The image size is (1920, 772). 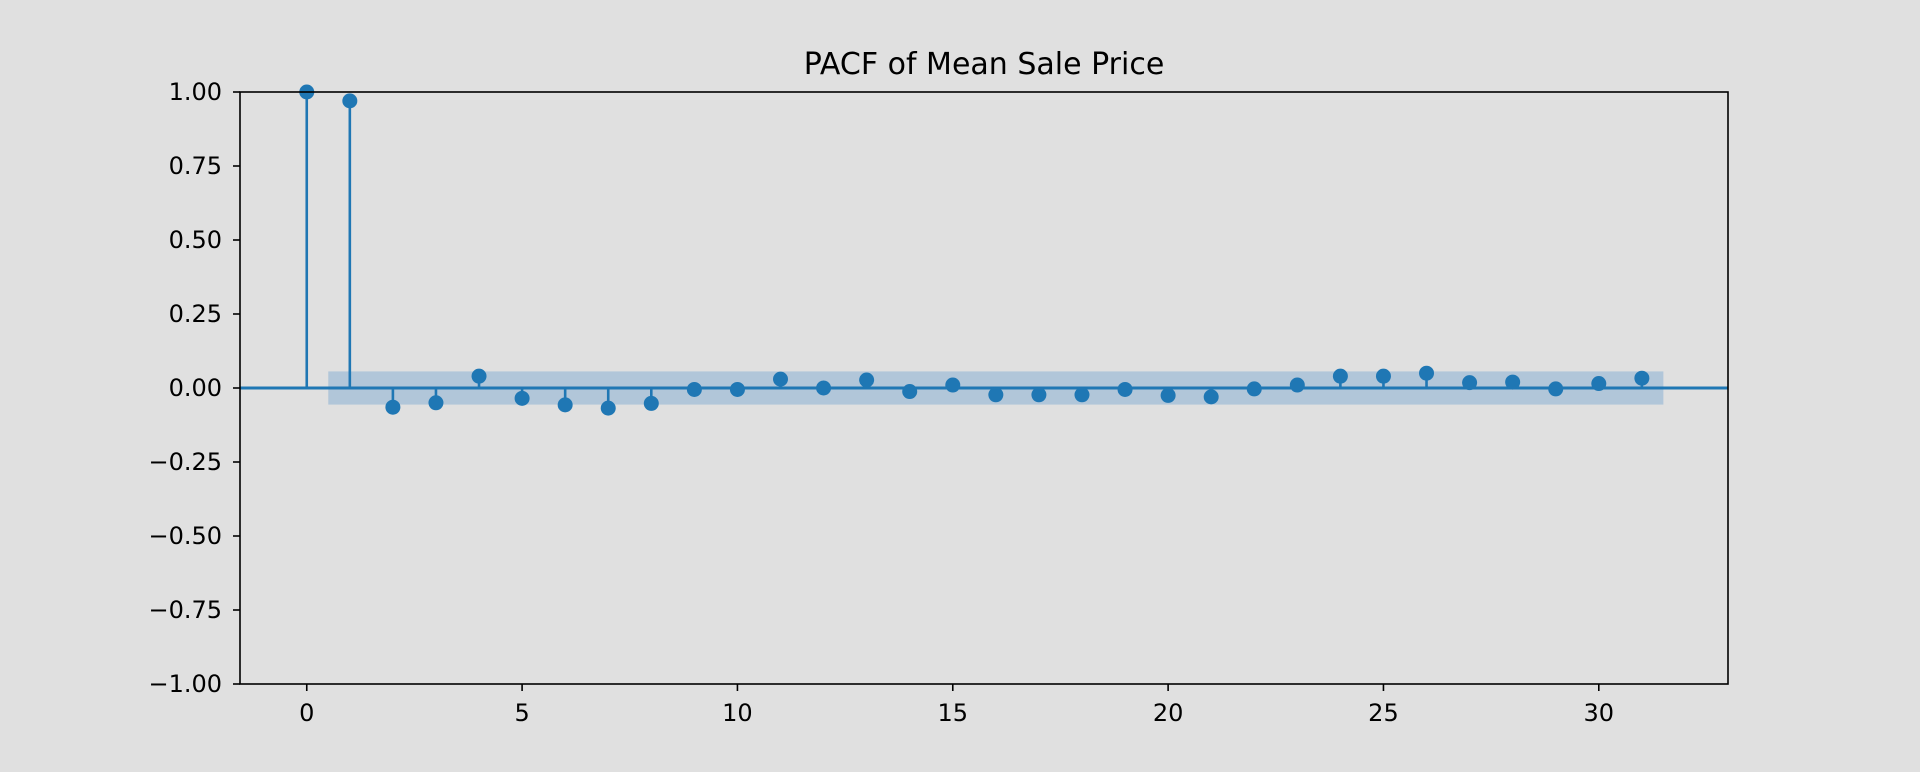 I want to click on y-tick-label-0: 1.00, so click(x=195, y=92).